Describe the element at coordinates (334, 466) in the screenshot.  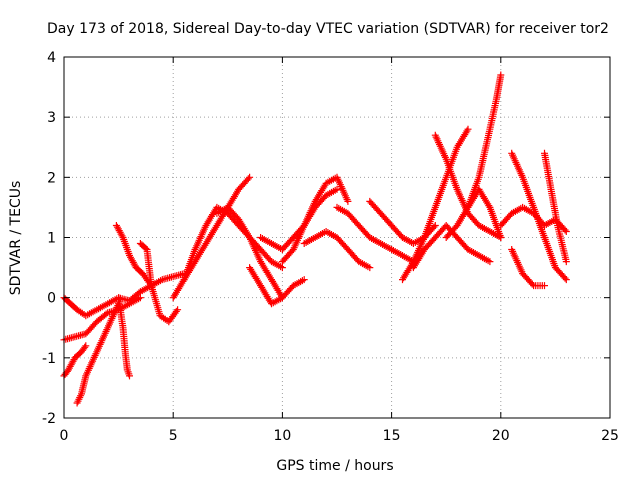
I see `x-axis-label: GPS time / hours` at that location.